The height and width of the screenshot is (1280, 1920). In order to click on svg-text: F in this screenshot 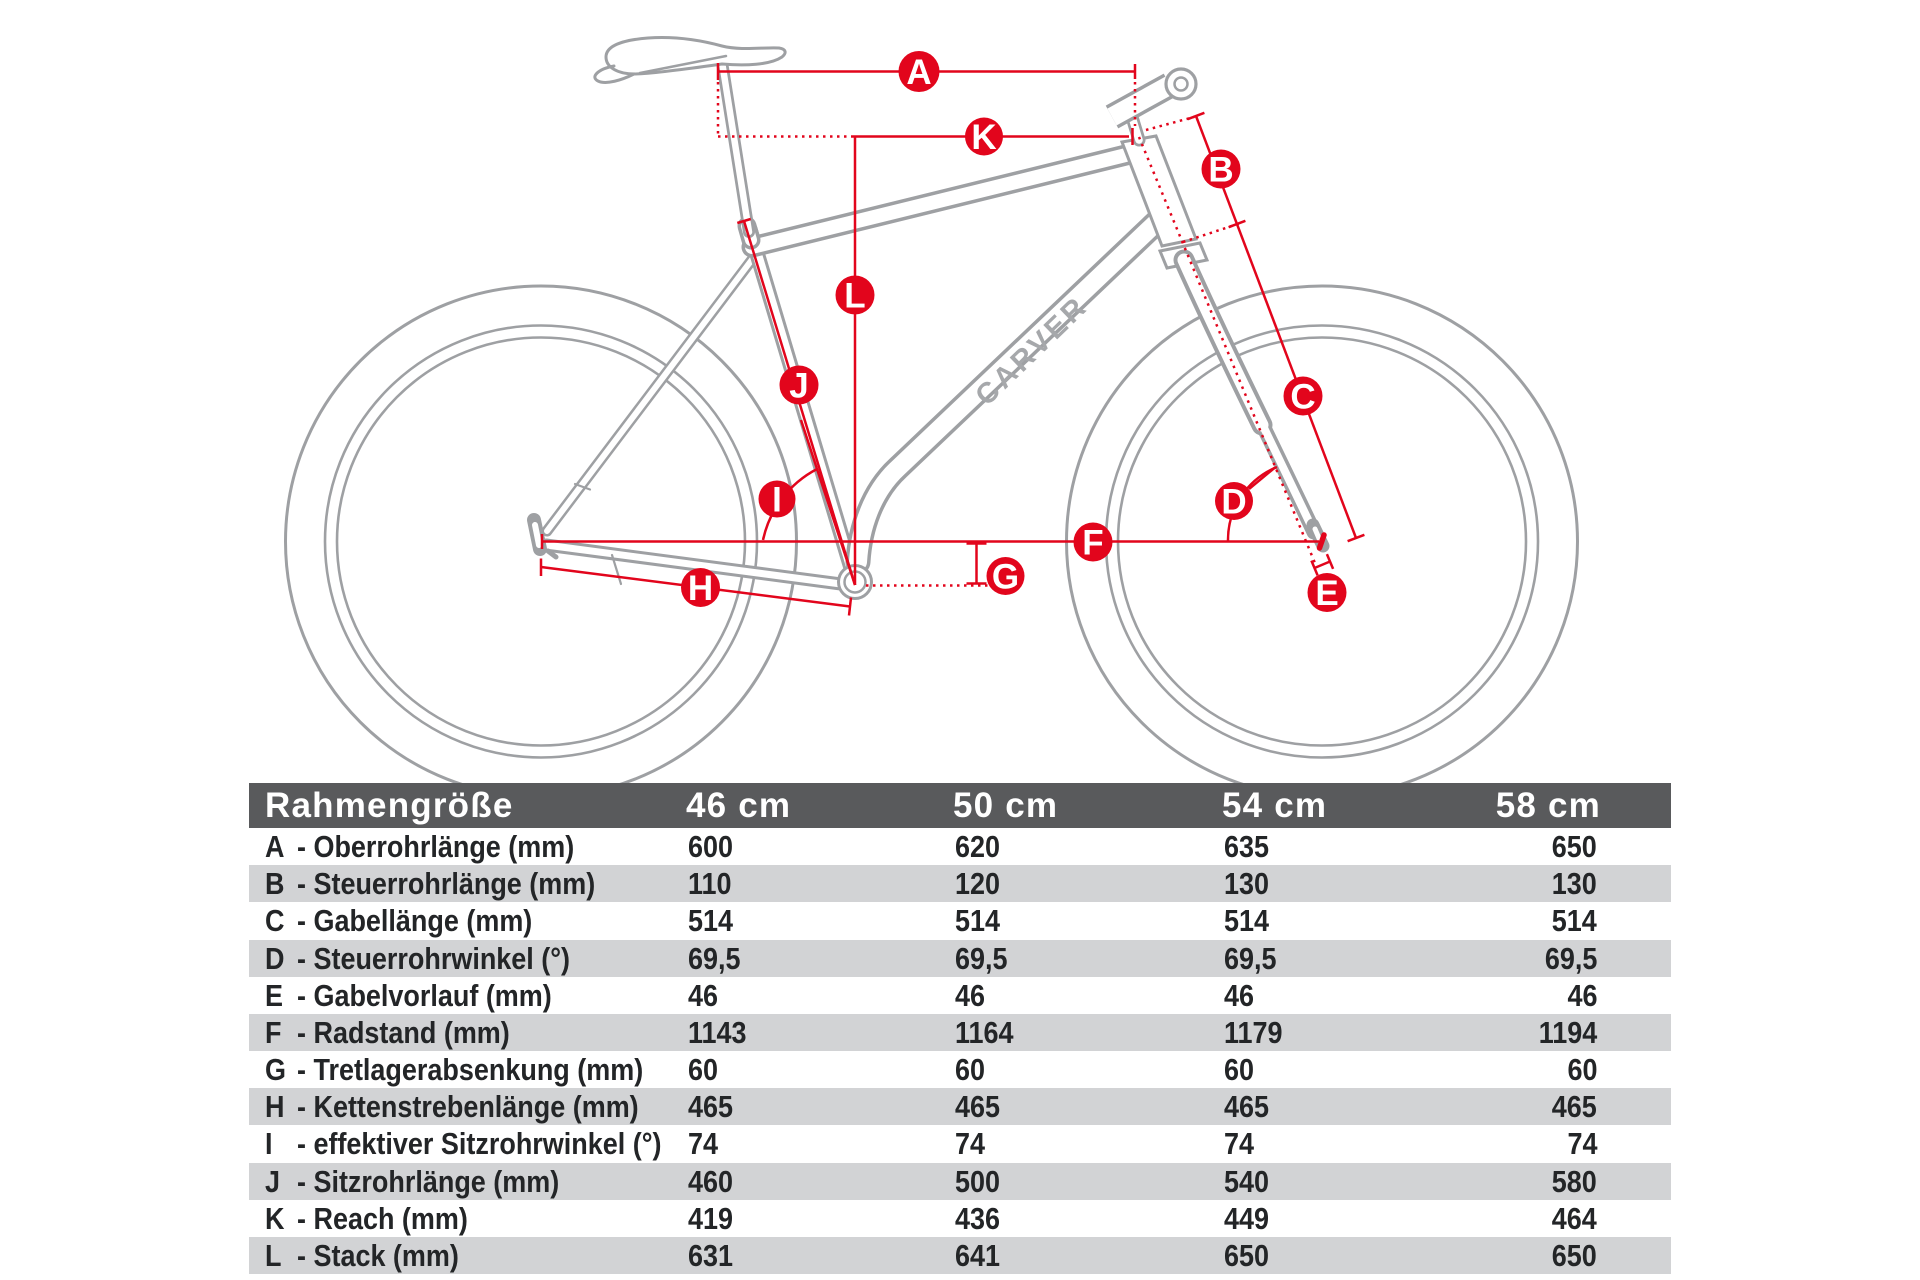, I will do `click(1092, 542)`.